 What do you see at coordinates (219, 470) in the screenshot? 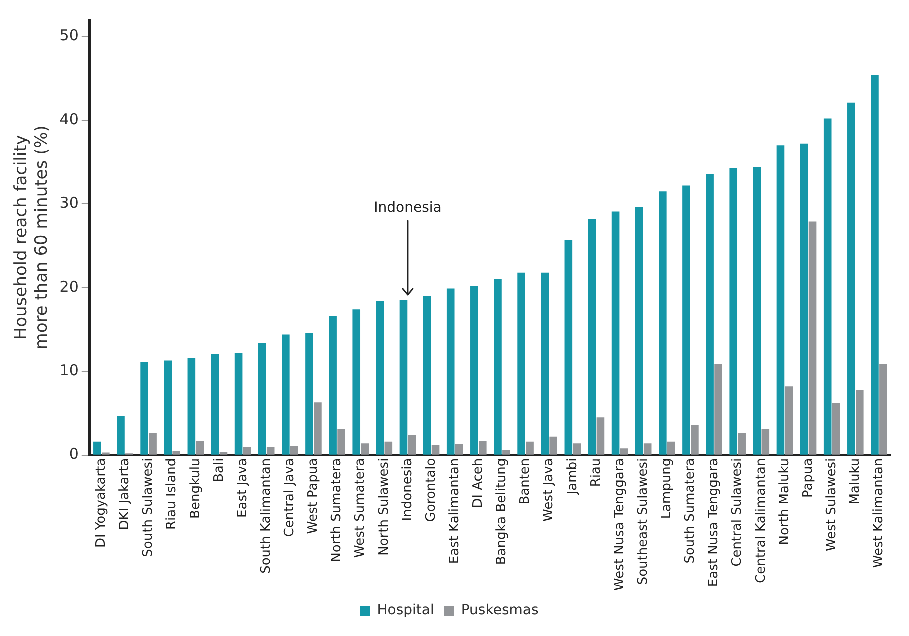
I see `x-tick-label: Bali` at bounding box center [219, 470].